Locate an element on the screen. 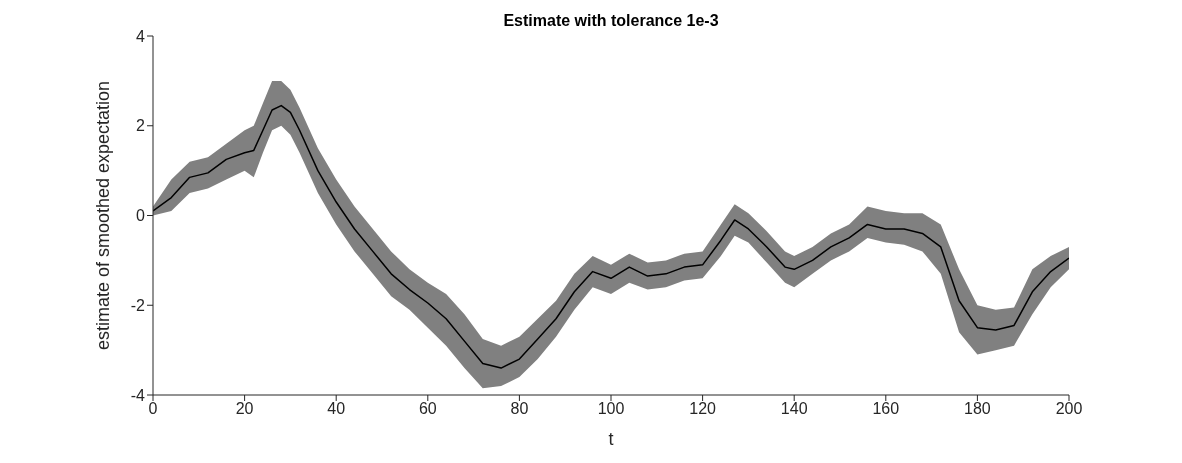  x-tick-label: 60 is located at coordinates (427, 409).